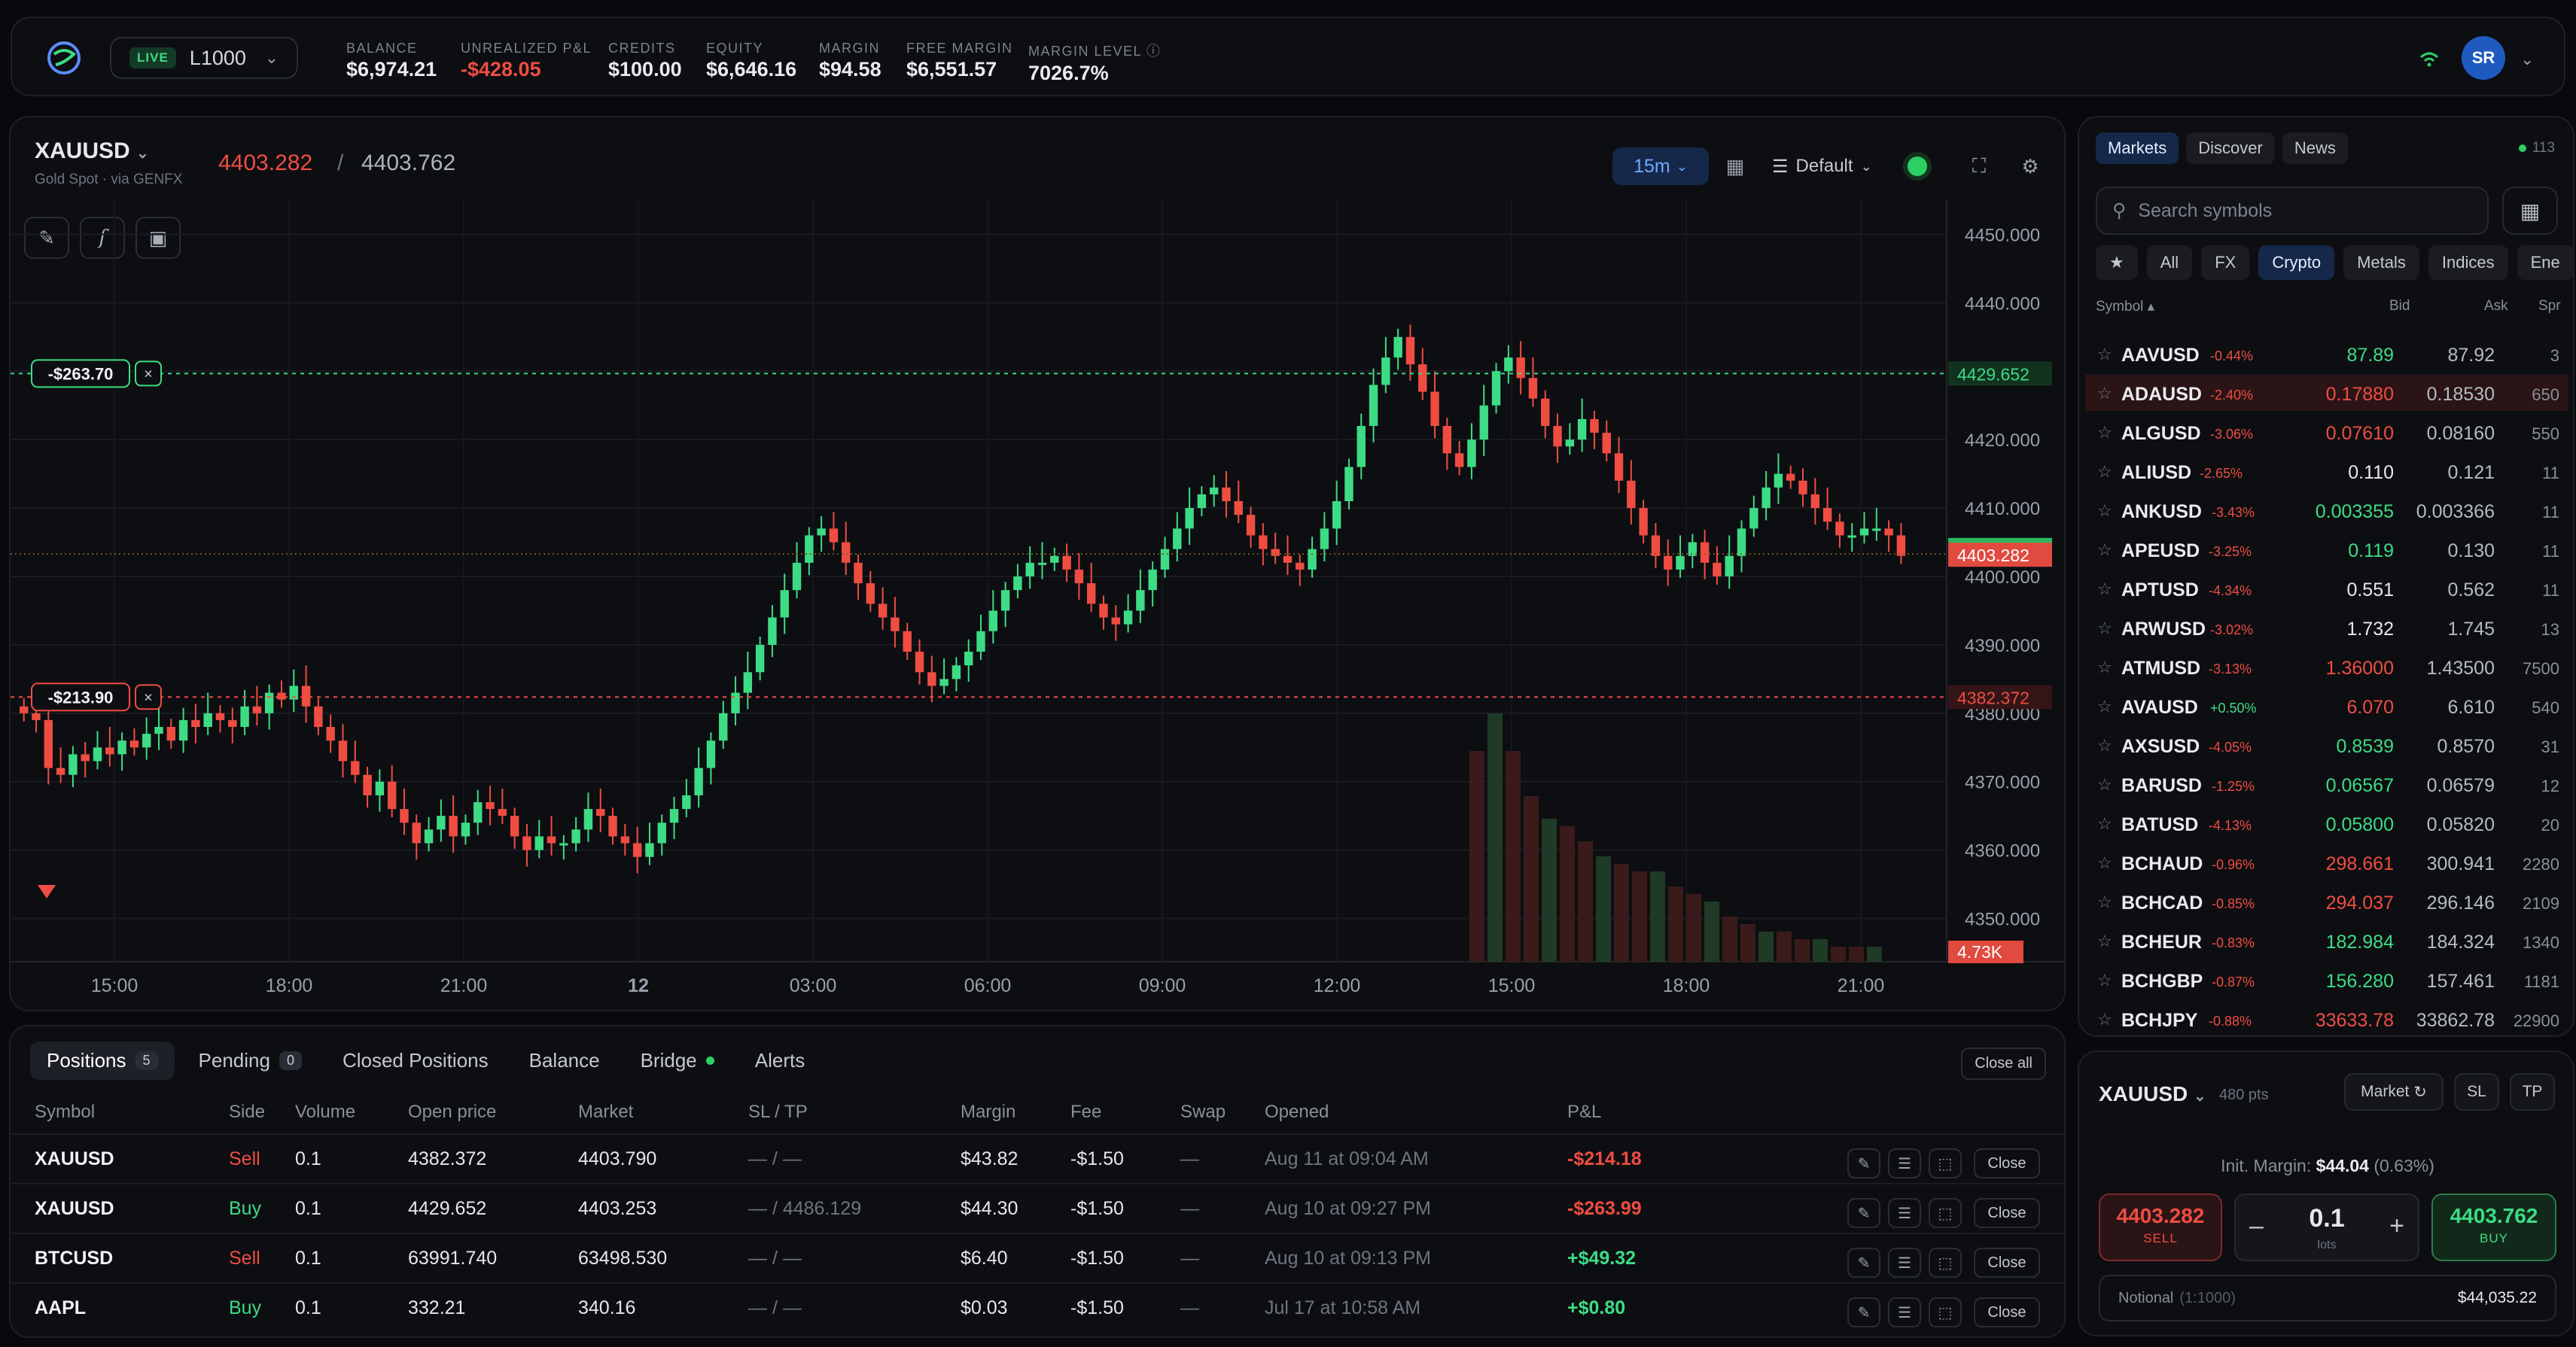 The width and height of the screenshot is (2576, 1347). Describe the element at coordinates (2257, 1226) in the screenshot. I see `minus-icon: –` at that location.